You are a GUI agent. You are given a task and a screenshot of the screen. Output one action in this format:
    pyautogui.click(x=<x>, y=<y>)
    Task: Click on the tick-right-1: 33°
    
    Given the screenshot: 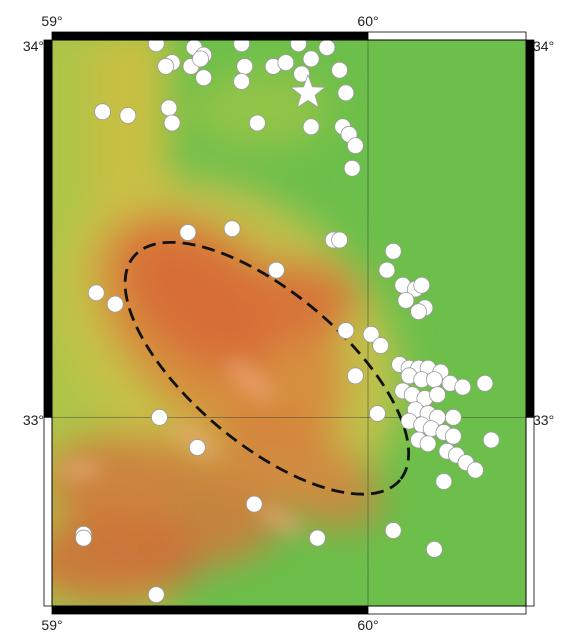 What is the action you would take?
    pyautogui.click(x=543, y=420)
    